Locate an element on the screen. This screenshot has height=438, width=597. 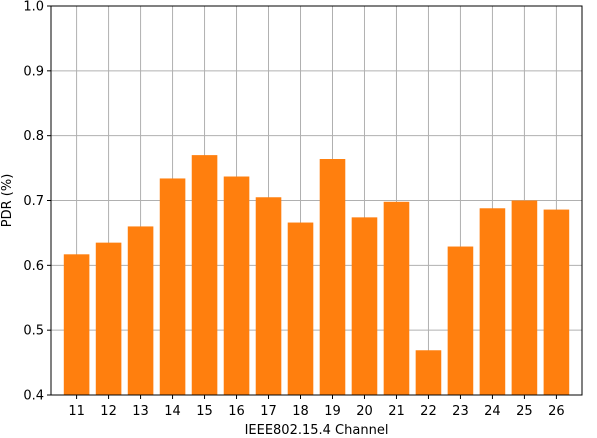
x-tick-label: 17 is located at coordinates (268, 411).